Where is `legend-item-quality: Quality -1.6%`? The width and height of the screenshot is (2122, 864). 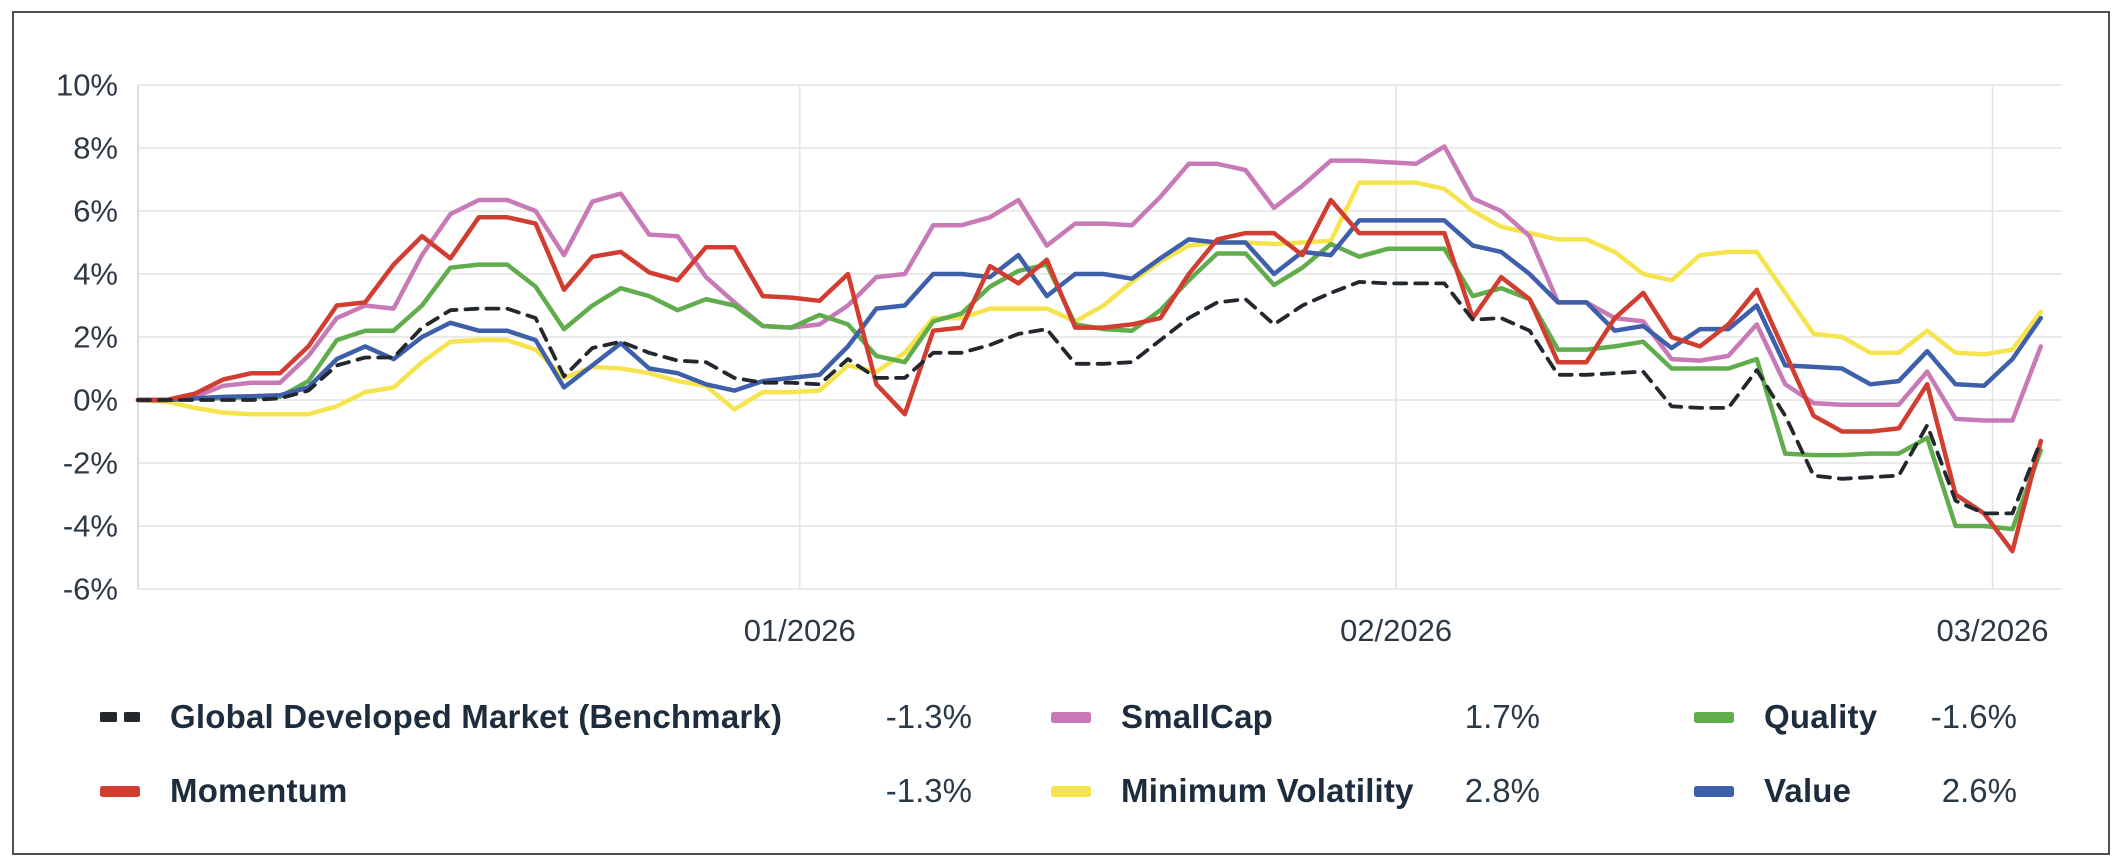
legend-item-quality: Quality -1.6% is located at coordinates (1855, 717).